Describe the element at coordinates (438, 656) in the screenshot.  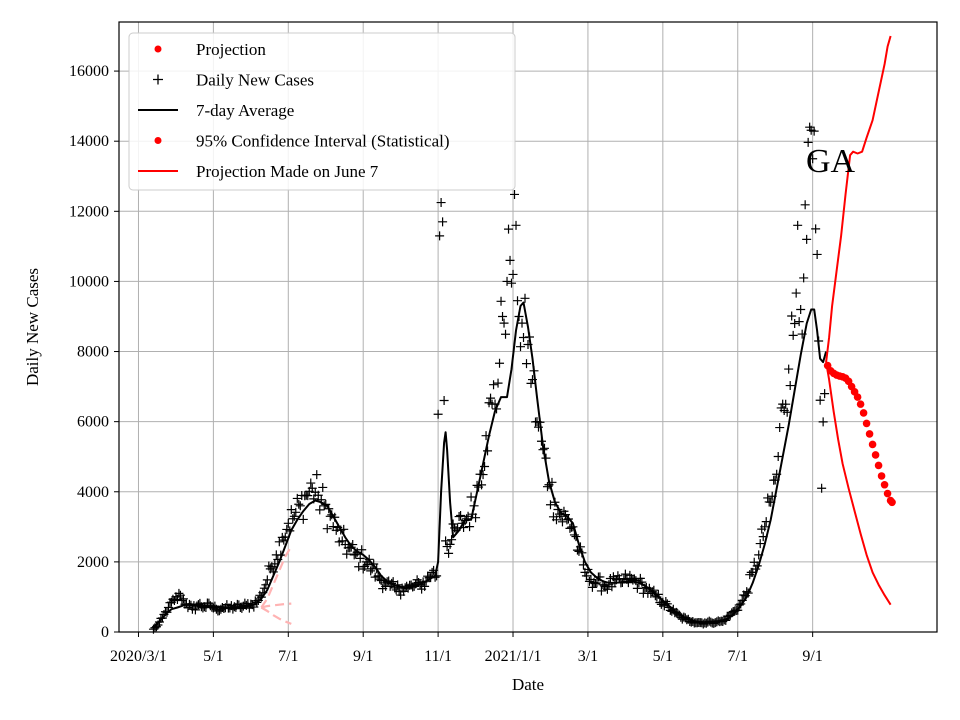
I see `x-tick-label: 11/1` at that location.